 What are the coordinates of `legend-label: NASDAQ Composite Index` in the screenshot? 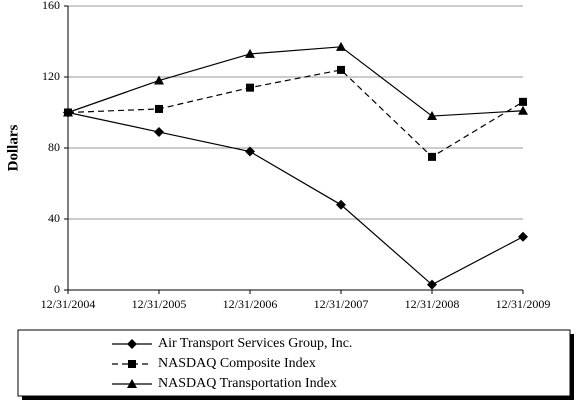 It's located at (237, 363).